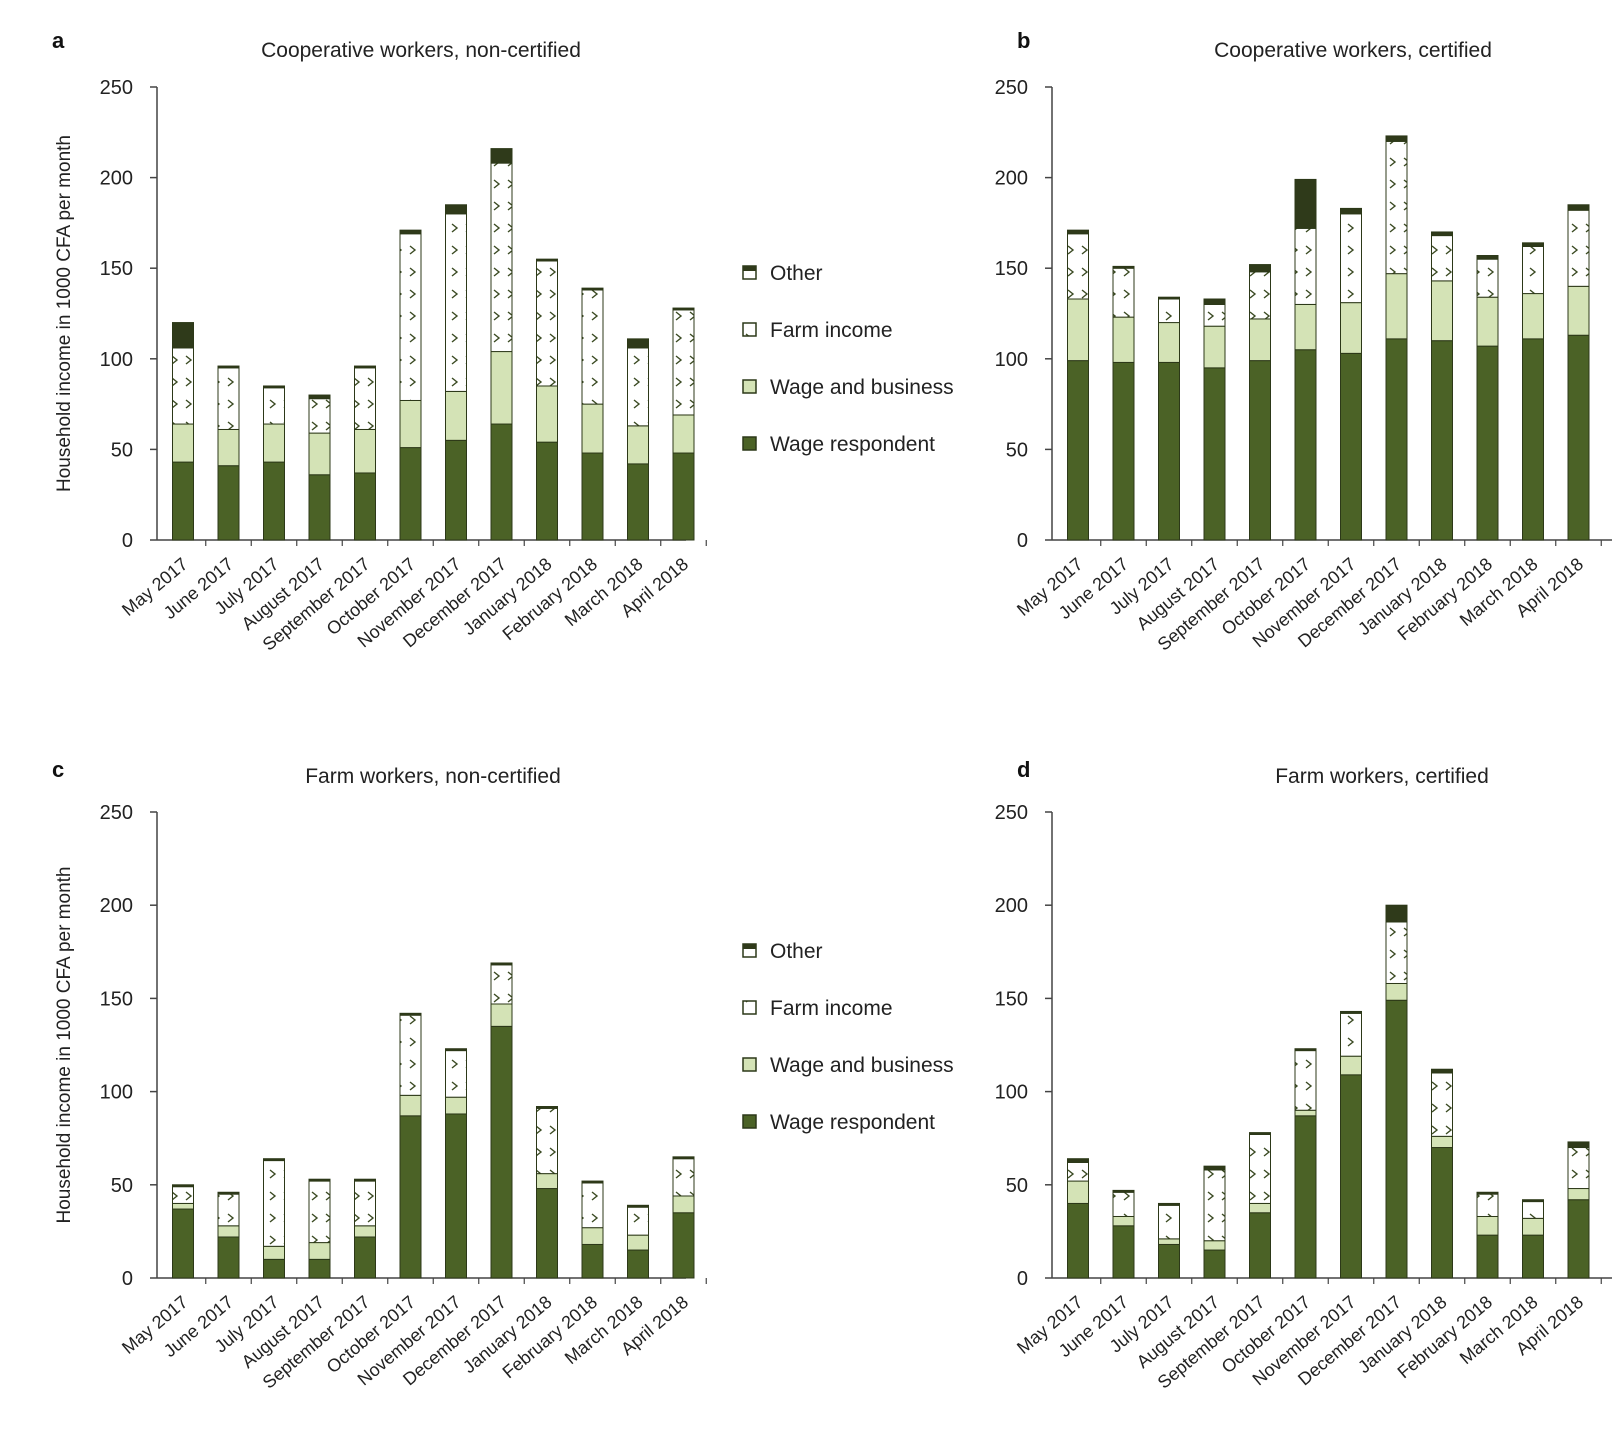 This screenshot has width=1612, height=1447. What do you see at coordinates (1487, 278) in the screenshot?
I see `bar-farm-income-february-2018` at bounding box center [1487, 278].